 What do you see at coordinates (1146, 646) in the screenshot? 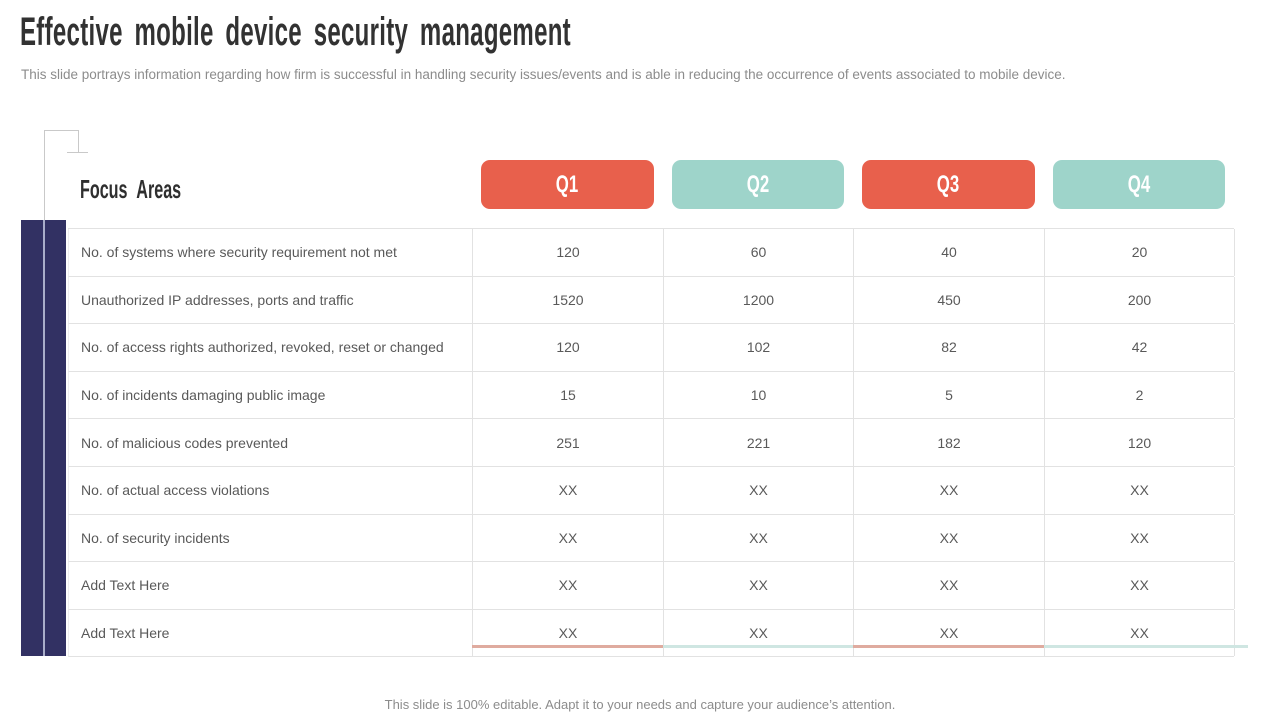
I see `column-underline-q4` at bounding box center [1146, 646].